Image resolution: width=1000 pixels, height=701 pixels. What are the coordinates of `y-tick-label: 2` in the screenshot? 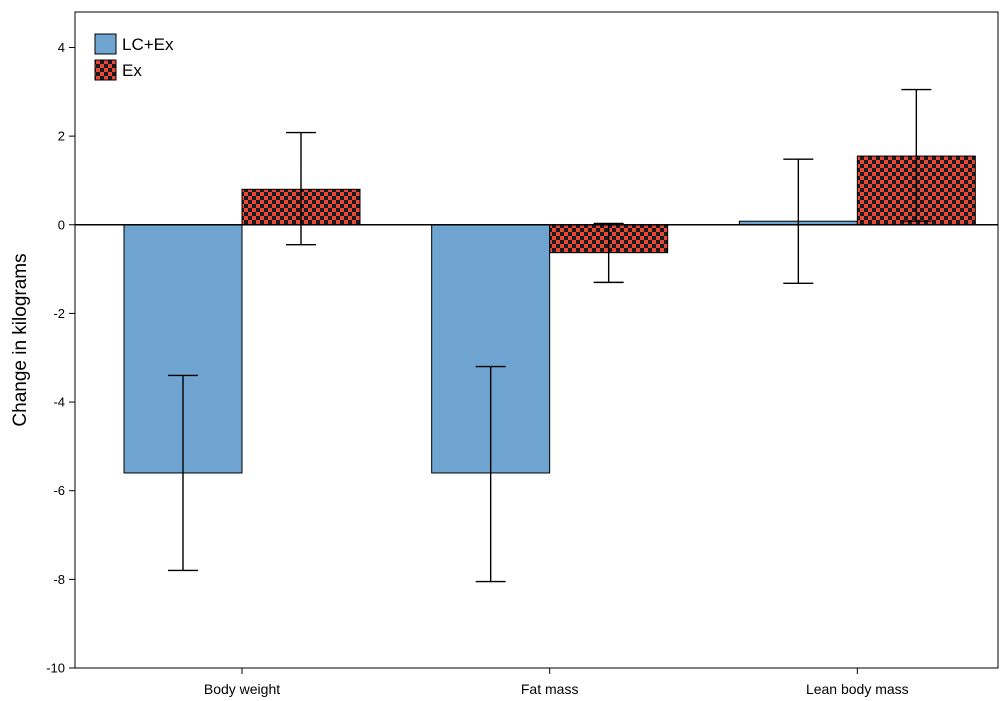 It's located at (61, 136).